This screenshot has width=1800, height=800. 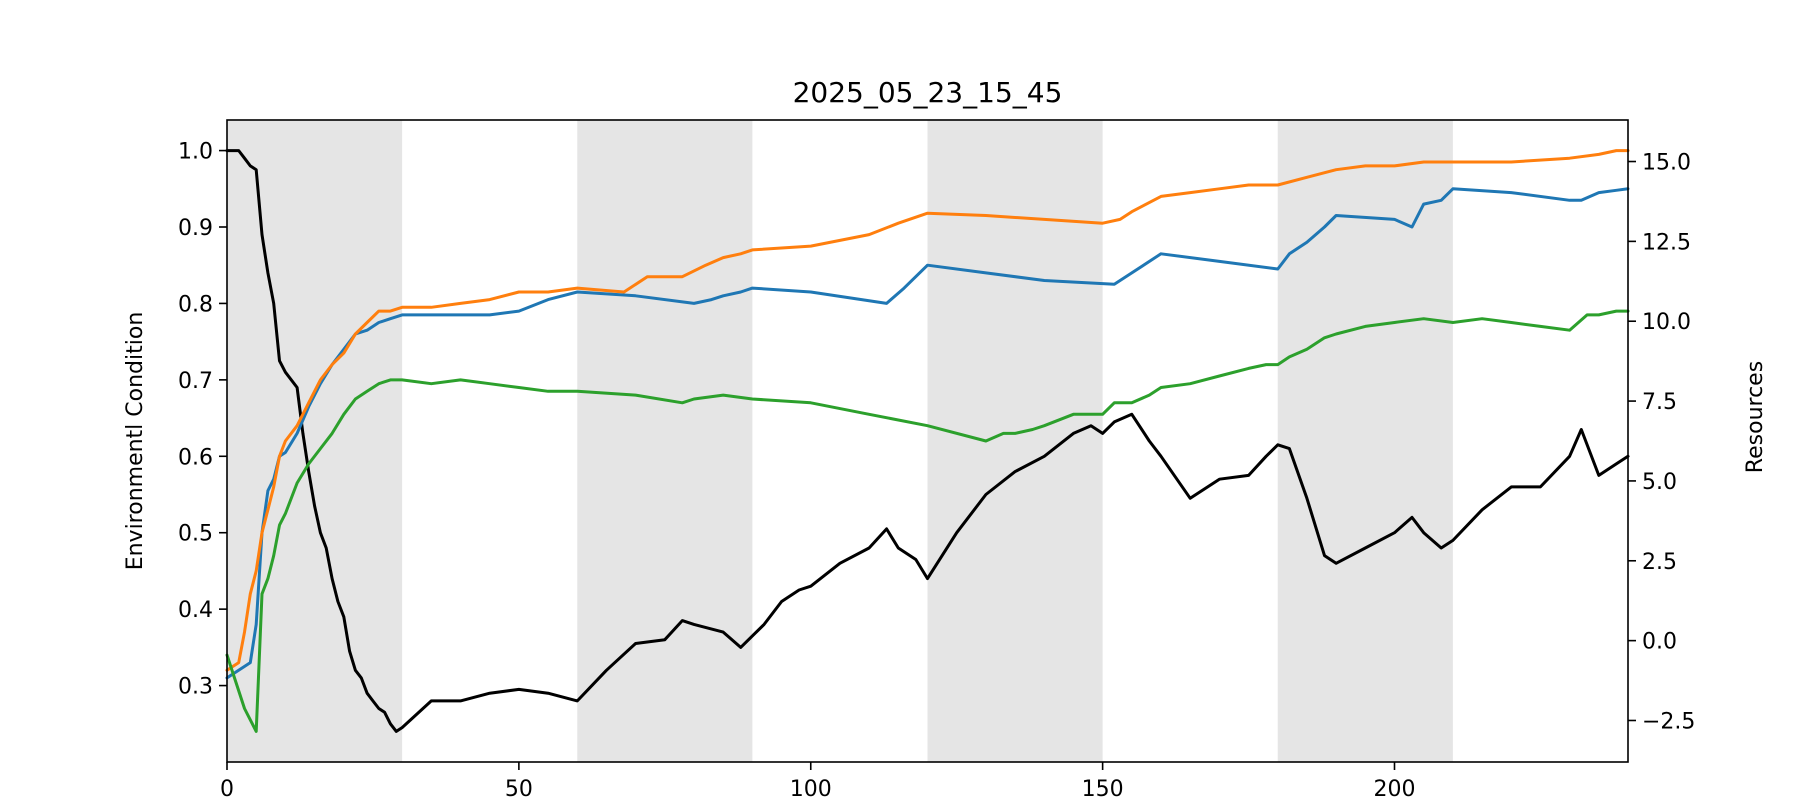 I want to click on right-y-axis-label: Resources, so click(x=1755, y=417).